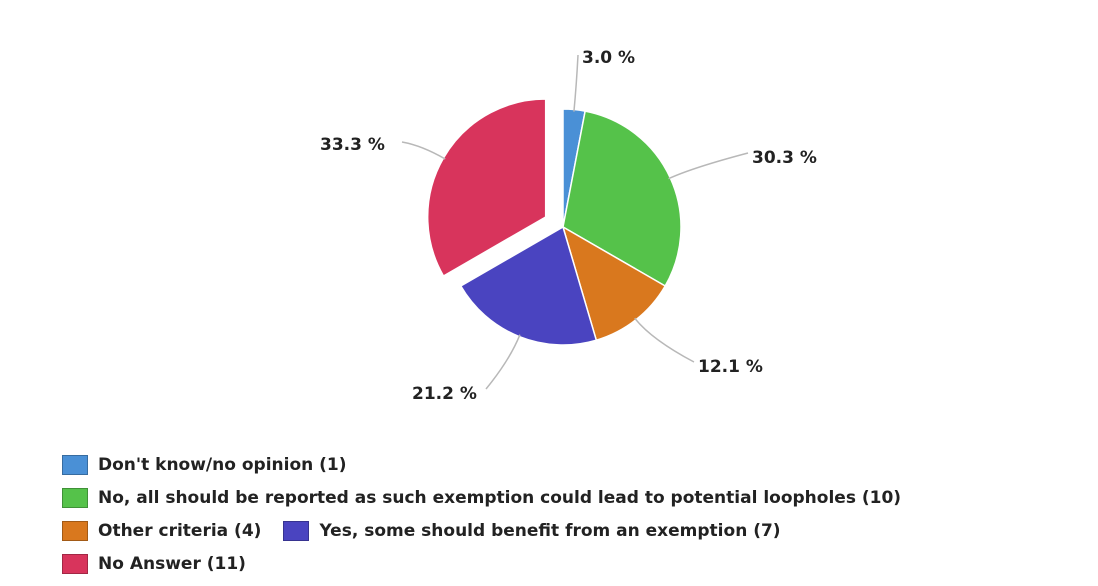  I want to click on legend-item-no-answer: No Answer (11), so click(154, 563).